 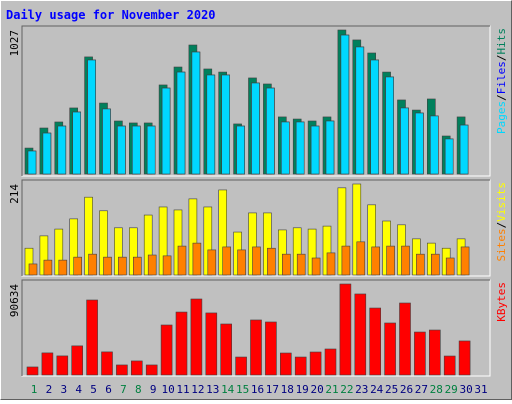 What do you see at coordinates (361, 389) in the screenshot?
I see `x-tick-label: 23` at bounding box center [361, 389].